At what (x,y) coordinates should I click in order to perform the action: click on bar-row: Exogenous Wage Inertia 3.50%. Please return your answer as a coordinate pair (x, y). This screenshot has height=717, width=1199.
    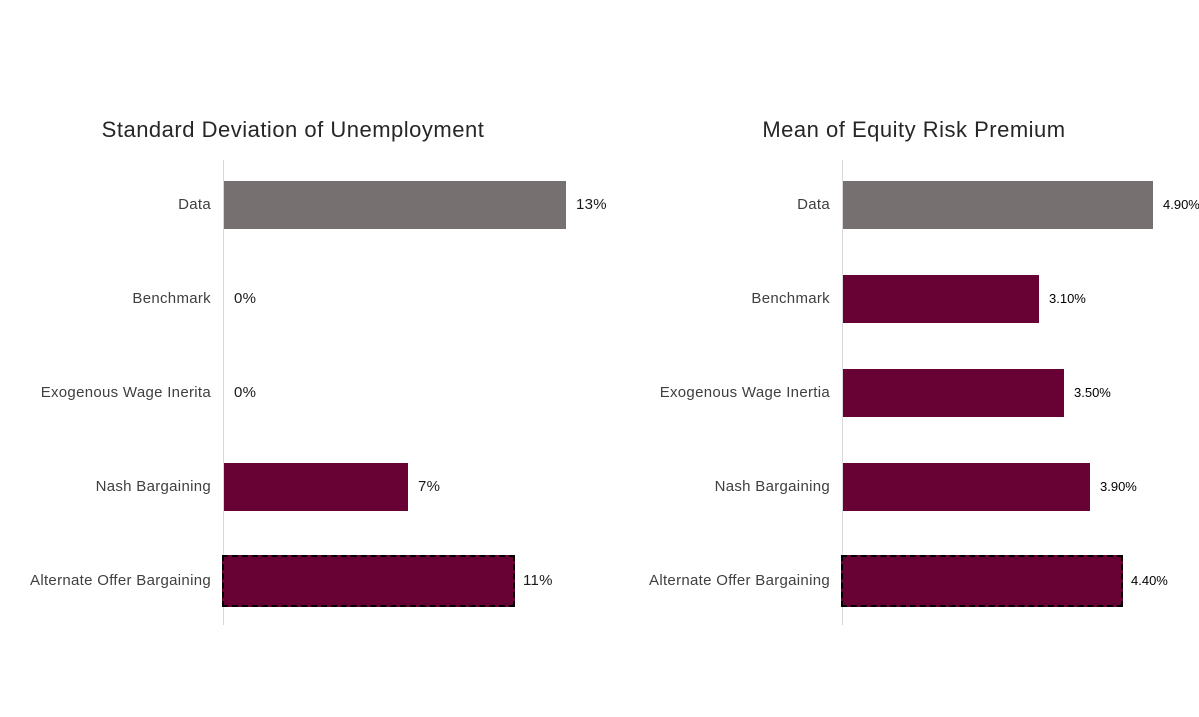
    Looking at the image, I should click on (929, 393).